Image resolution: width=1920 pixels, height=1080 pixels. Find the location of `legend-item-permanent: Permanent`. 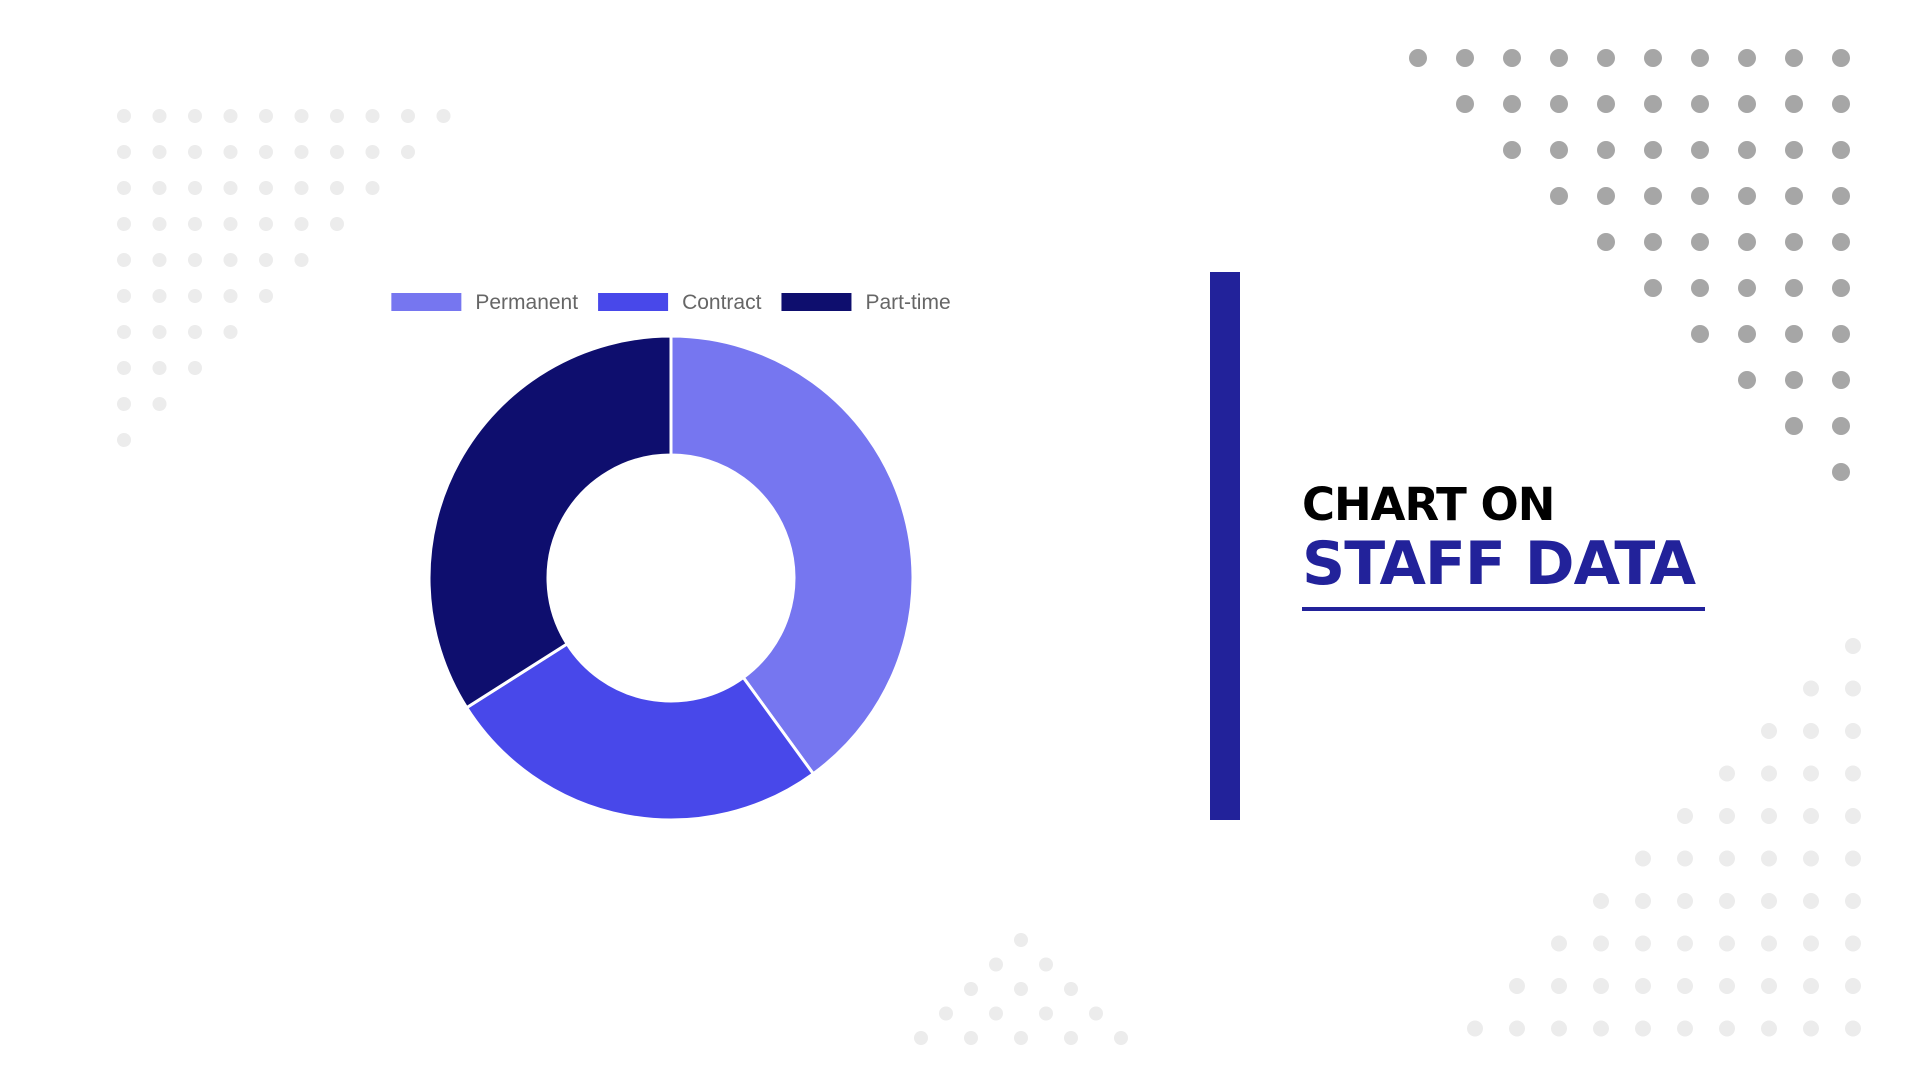

legend-item-permanent: Permanent is located at coordinates (484, 302).